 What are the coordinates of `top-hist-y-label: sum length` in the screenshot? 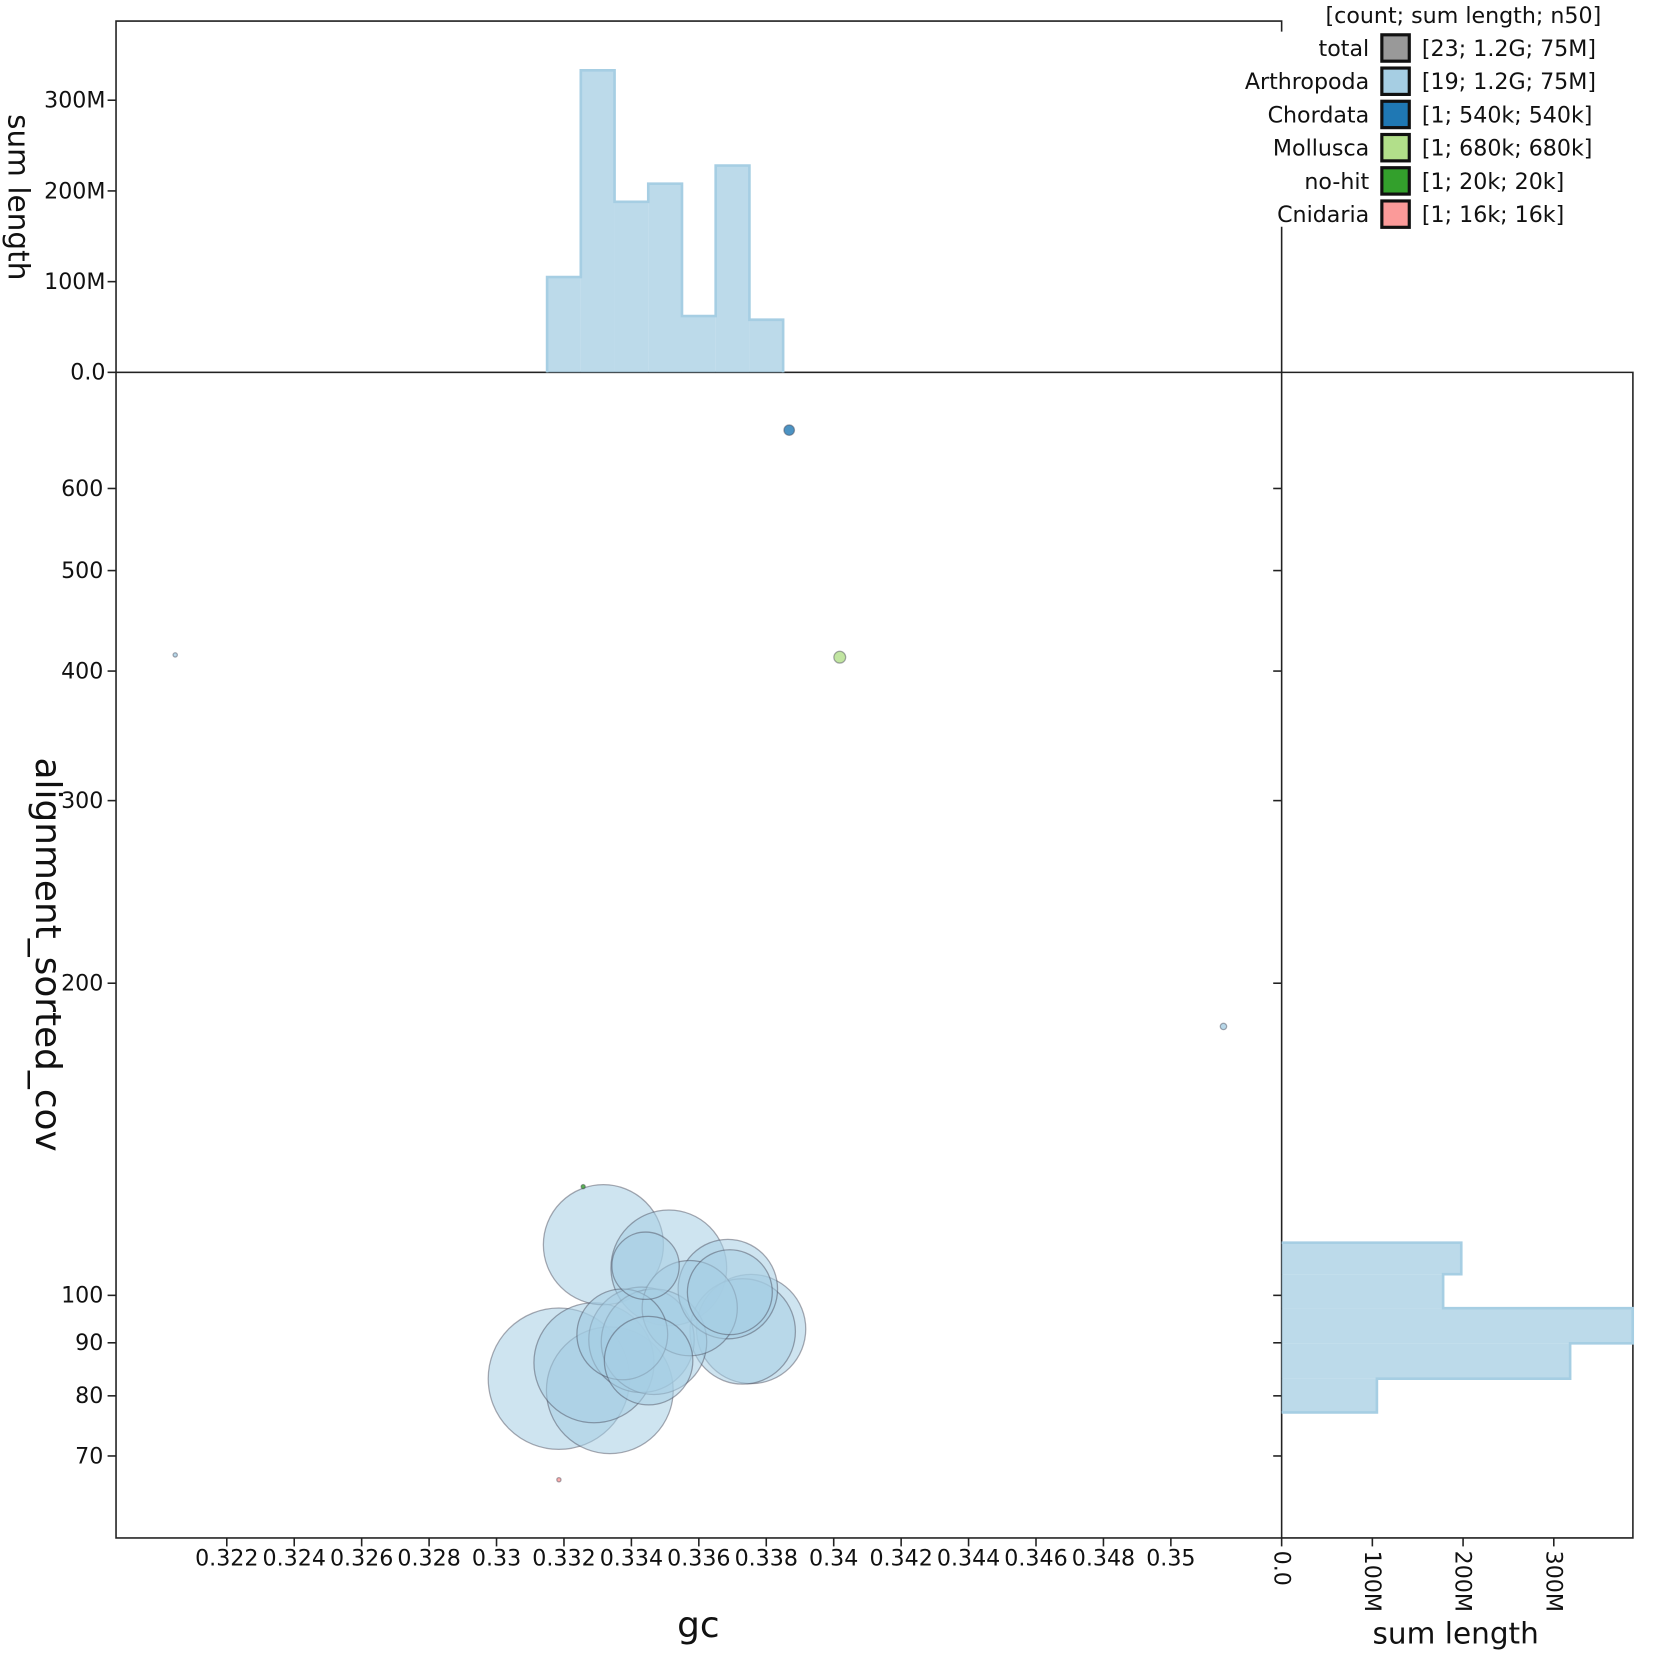 It's located at (18, 197).